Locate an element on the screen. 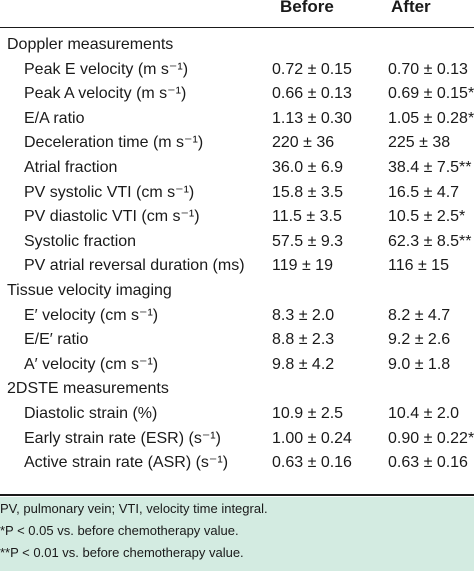 Image resolution: width=474 pixels, height=571 pixels. column-header-before: Before is located at coordinates (307, 8).